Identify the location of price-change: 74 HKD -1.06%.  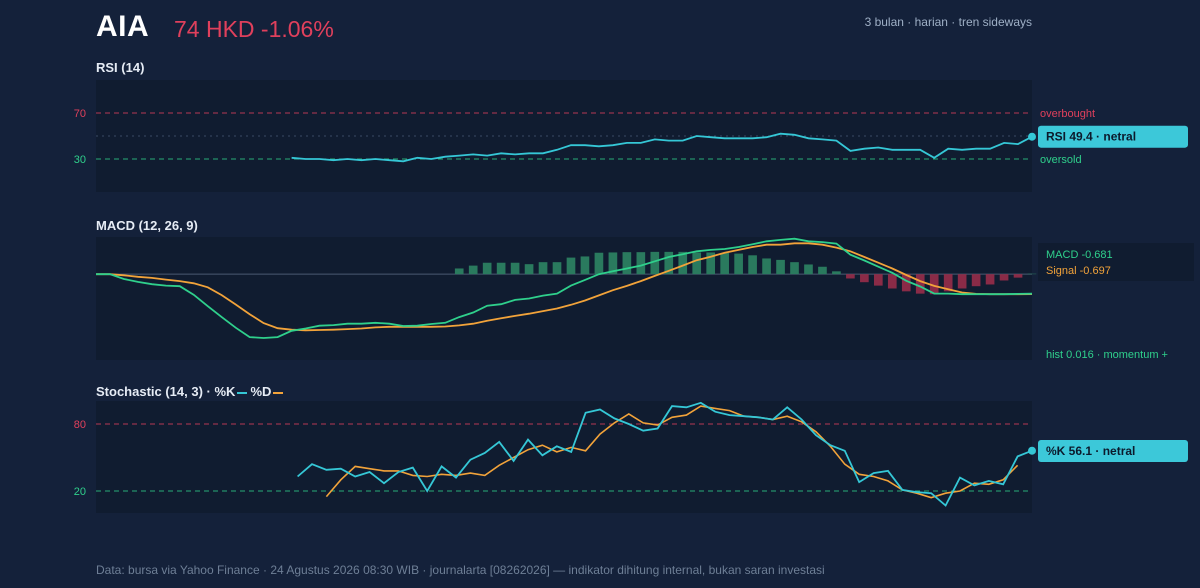
(254, 29).